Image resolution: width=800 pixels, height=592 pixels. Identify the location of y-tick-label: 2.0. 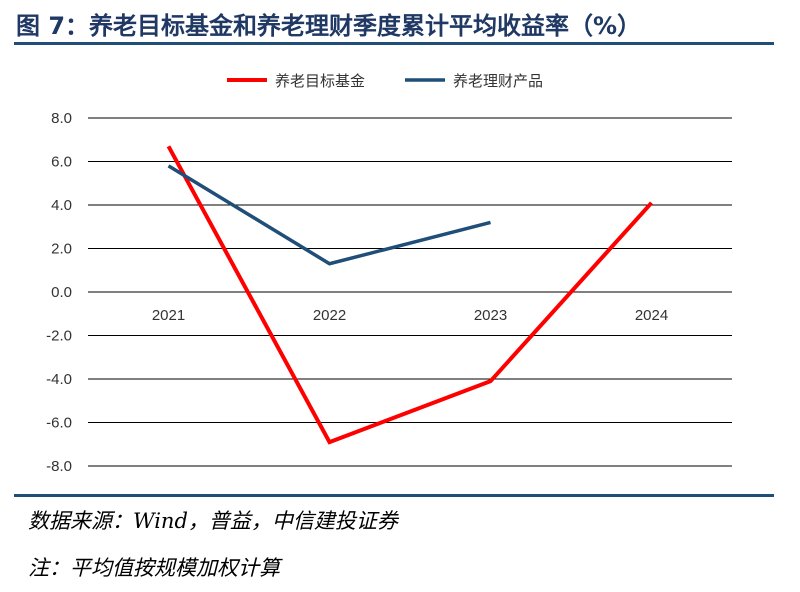
(61, 249).